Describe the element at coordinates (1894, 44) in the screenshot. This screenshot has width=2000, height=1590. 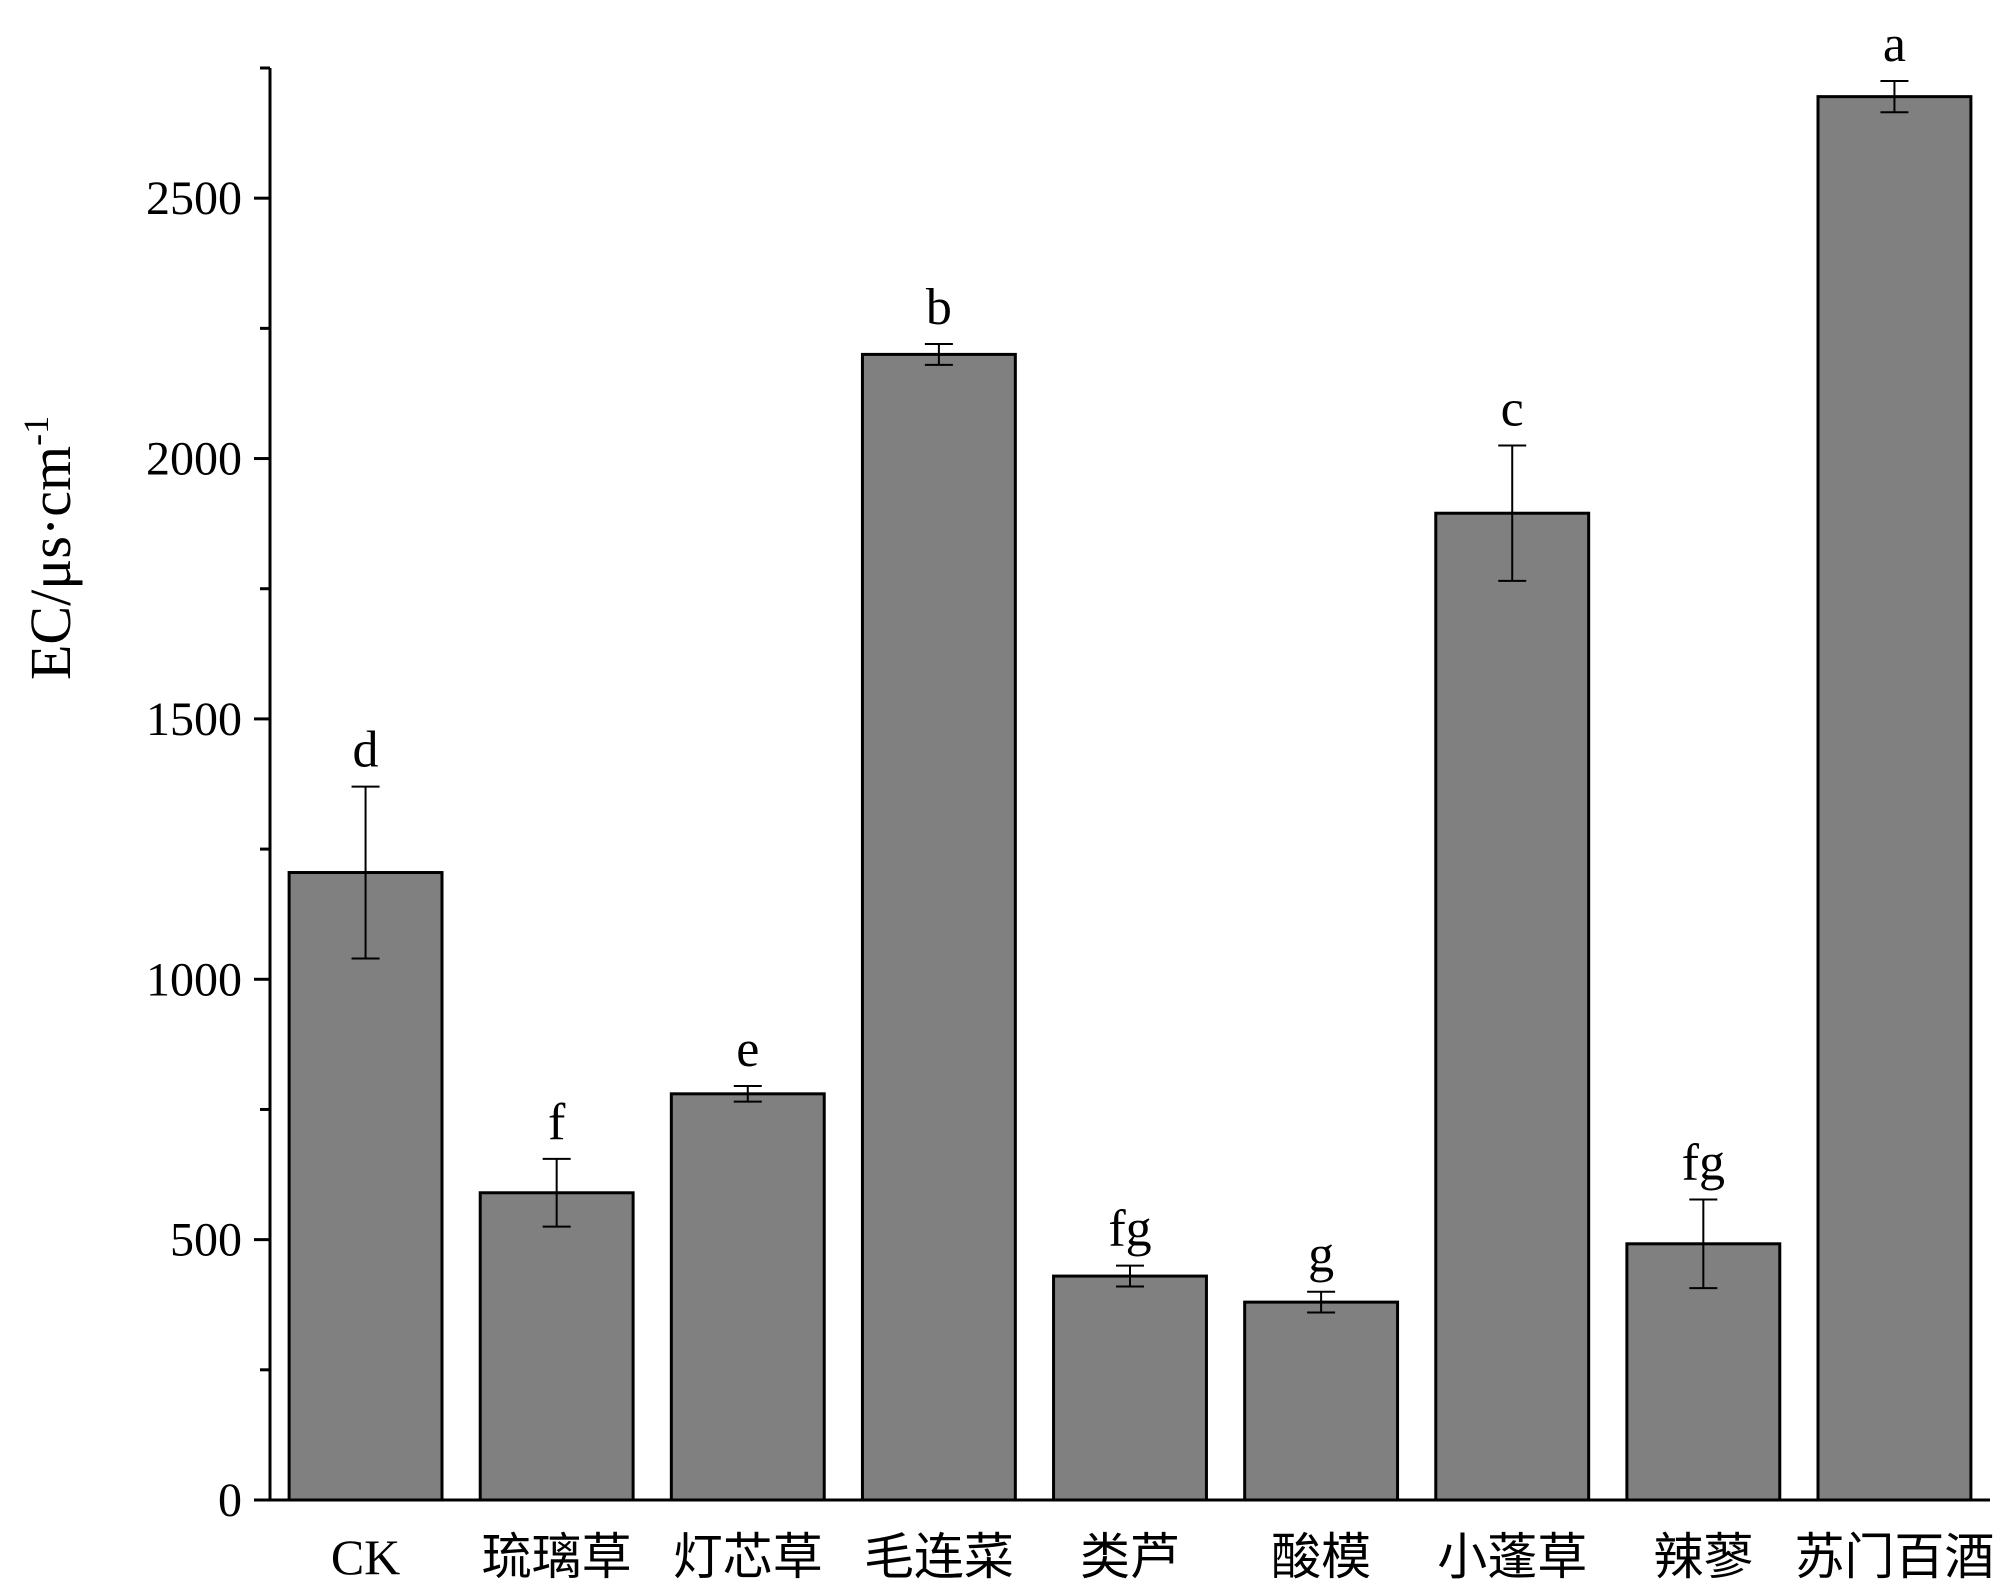
I see `significance-label: a` at that location.